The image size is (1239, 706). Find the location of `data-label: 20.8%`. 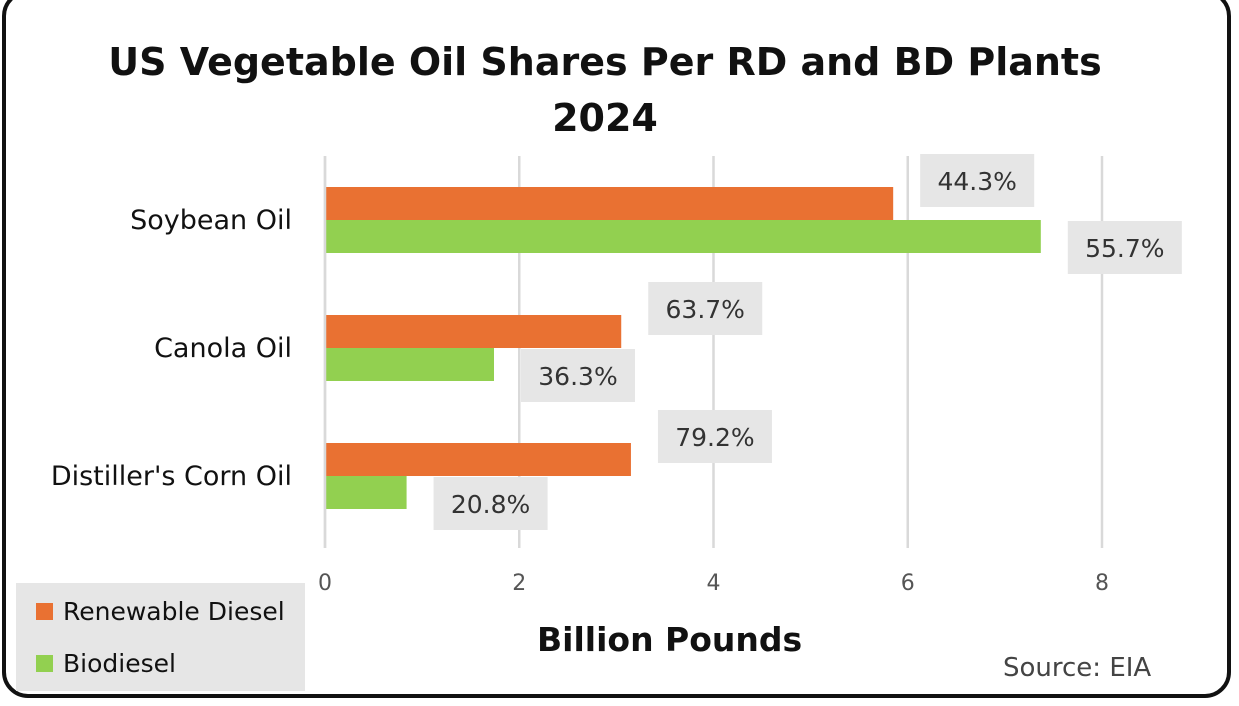

data-label: 20.8% is located at coordinates (490, 504).